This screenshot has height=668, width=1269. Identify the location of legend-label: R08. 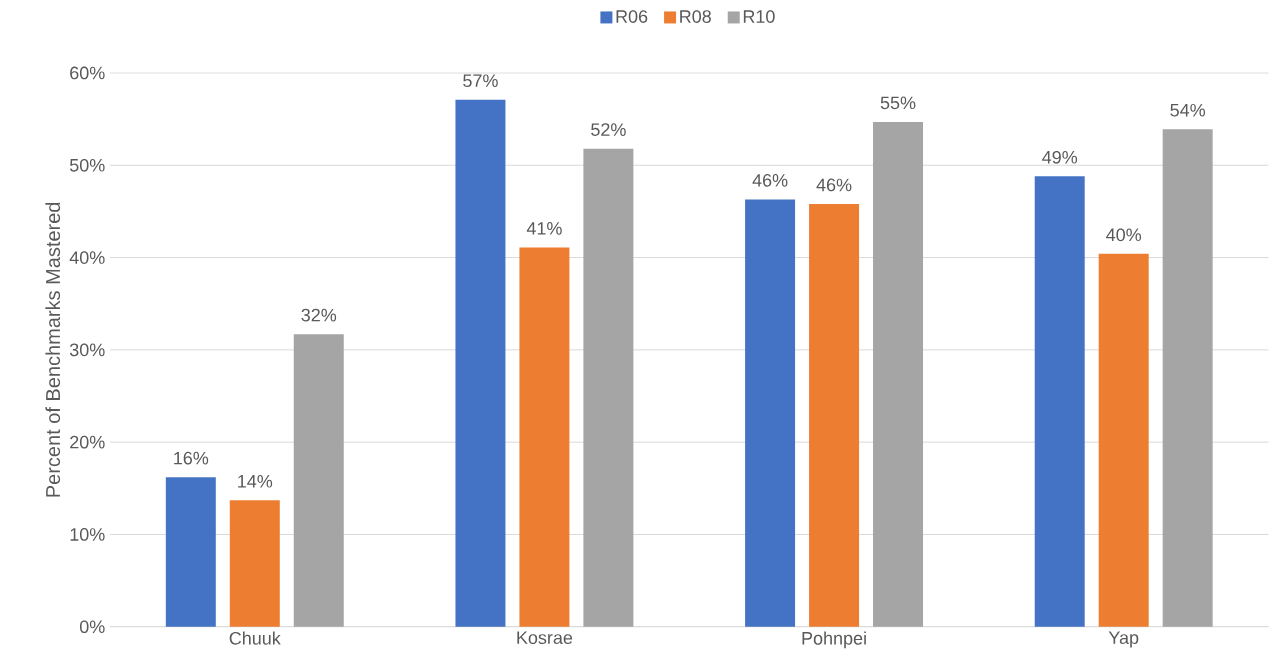
(695, 17).